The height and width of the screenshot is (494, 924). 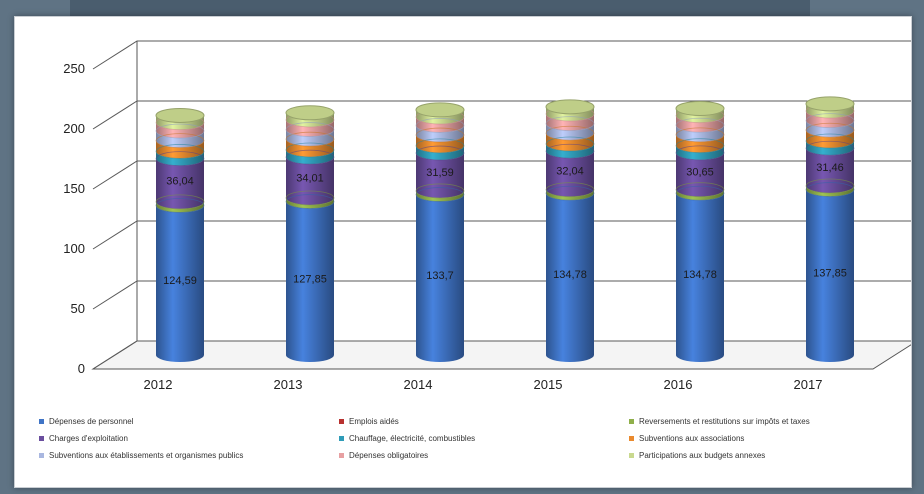 I want to click on legend-label: Participations aux budgets annexes, so click(x=702, y=455).